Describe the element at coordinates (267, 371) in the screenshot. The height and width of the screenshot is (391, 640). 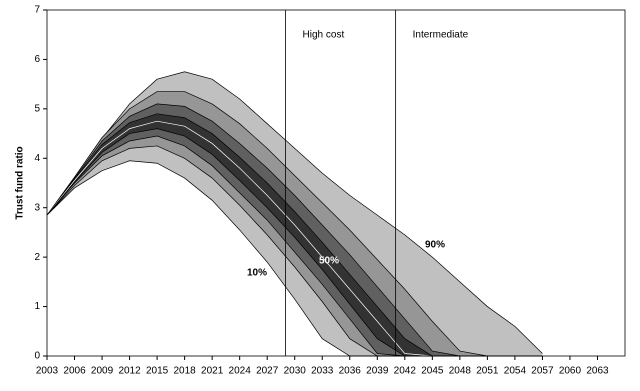
I see `x-tick-label: 2027` at that location.